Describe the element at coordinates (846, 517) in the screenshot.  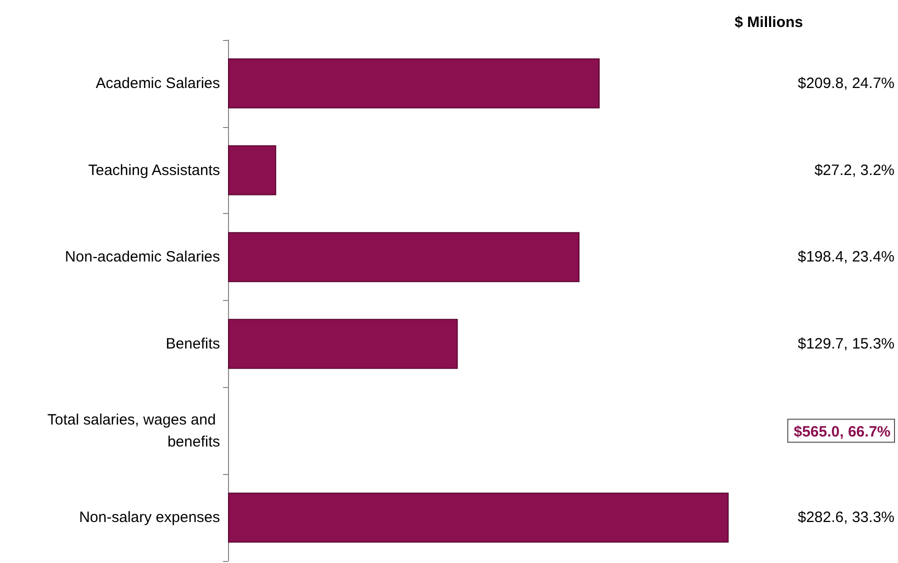
I see `data-label: $282.6, 33.3%` at that location.